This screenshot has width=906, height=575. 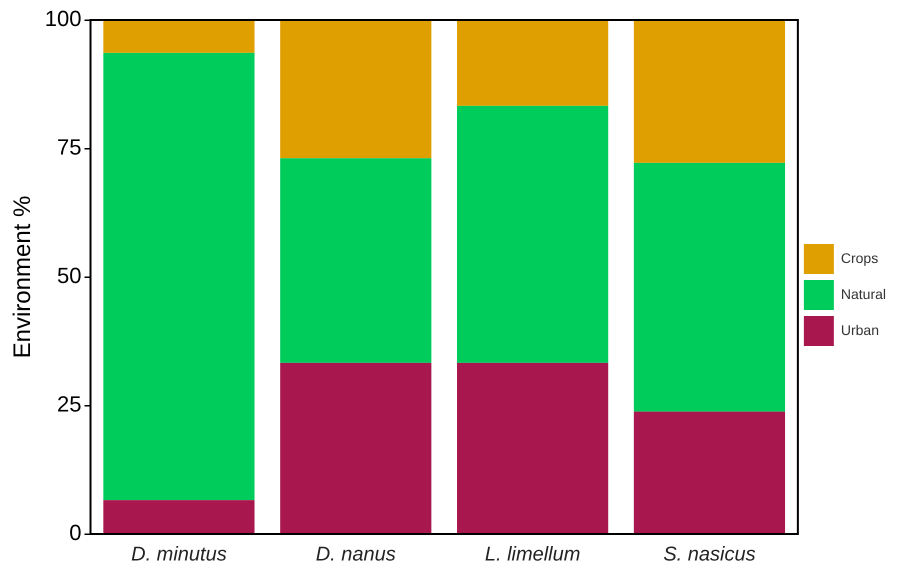 I want to click on y-axis-title: Environment %, so click(x=22, y=277).